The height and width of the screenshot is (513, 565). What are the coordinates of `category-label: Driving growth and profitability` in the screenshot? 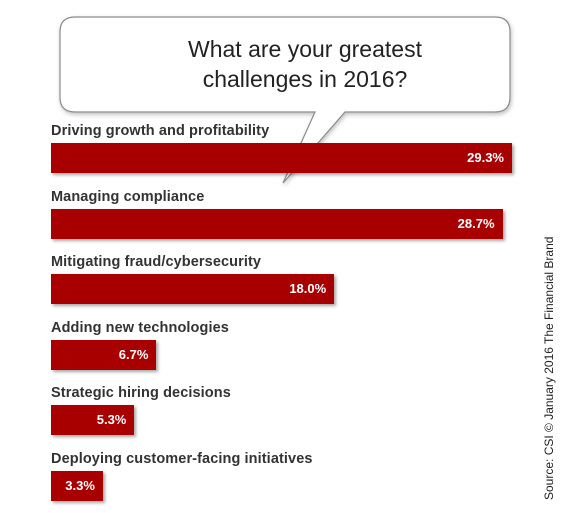 It's located at (160, 131).